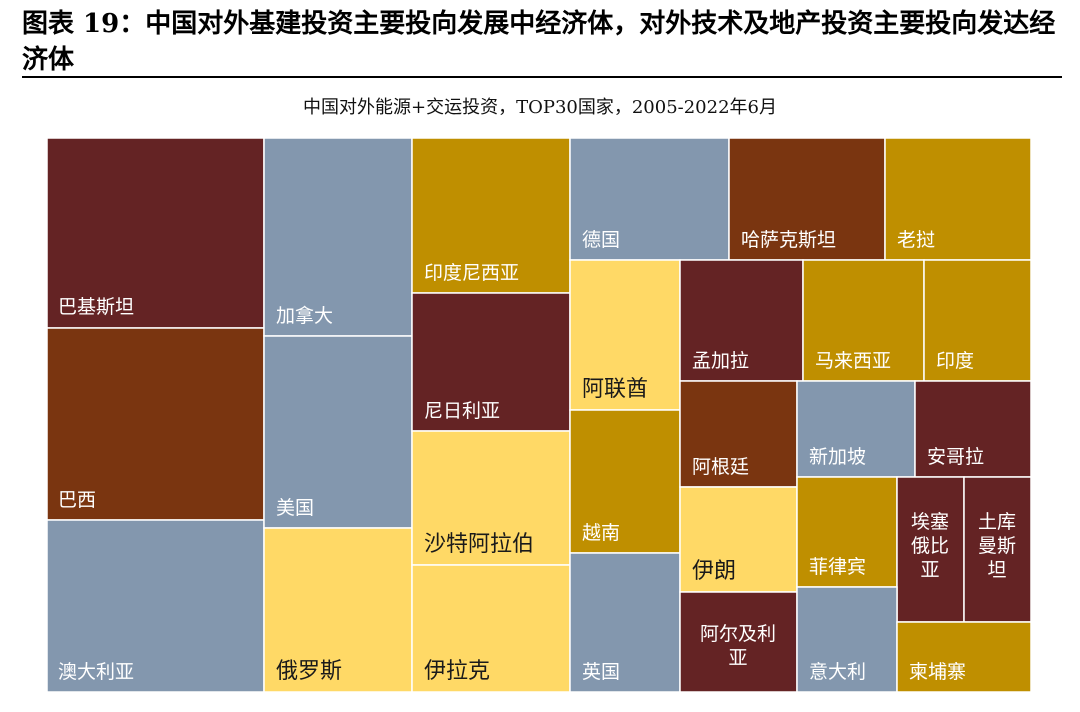  I want to click on treemap-label: 阿根廷, so click(720, 467).